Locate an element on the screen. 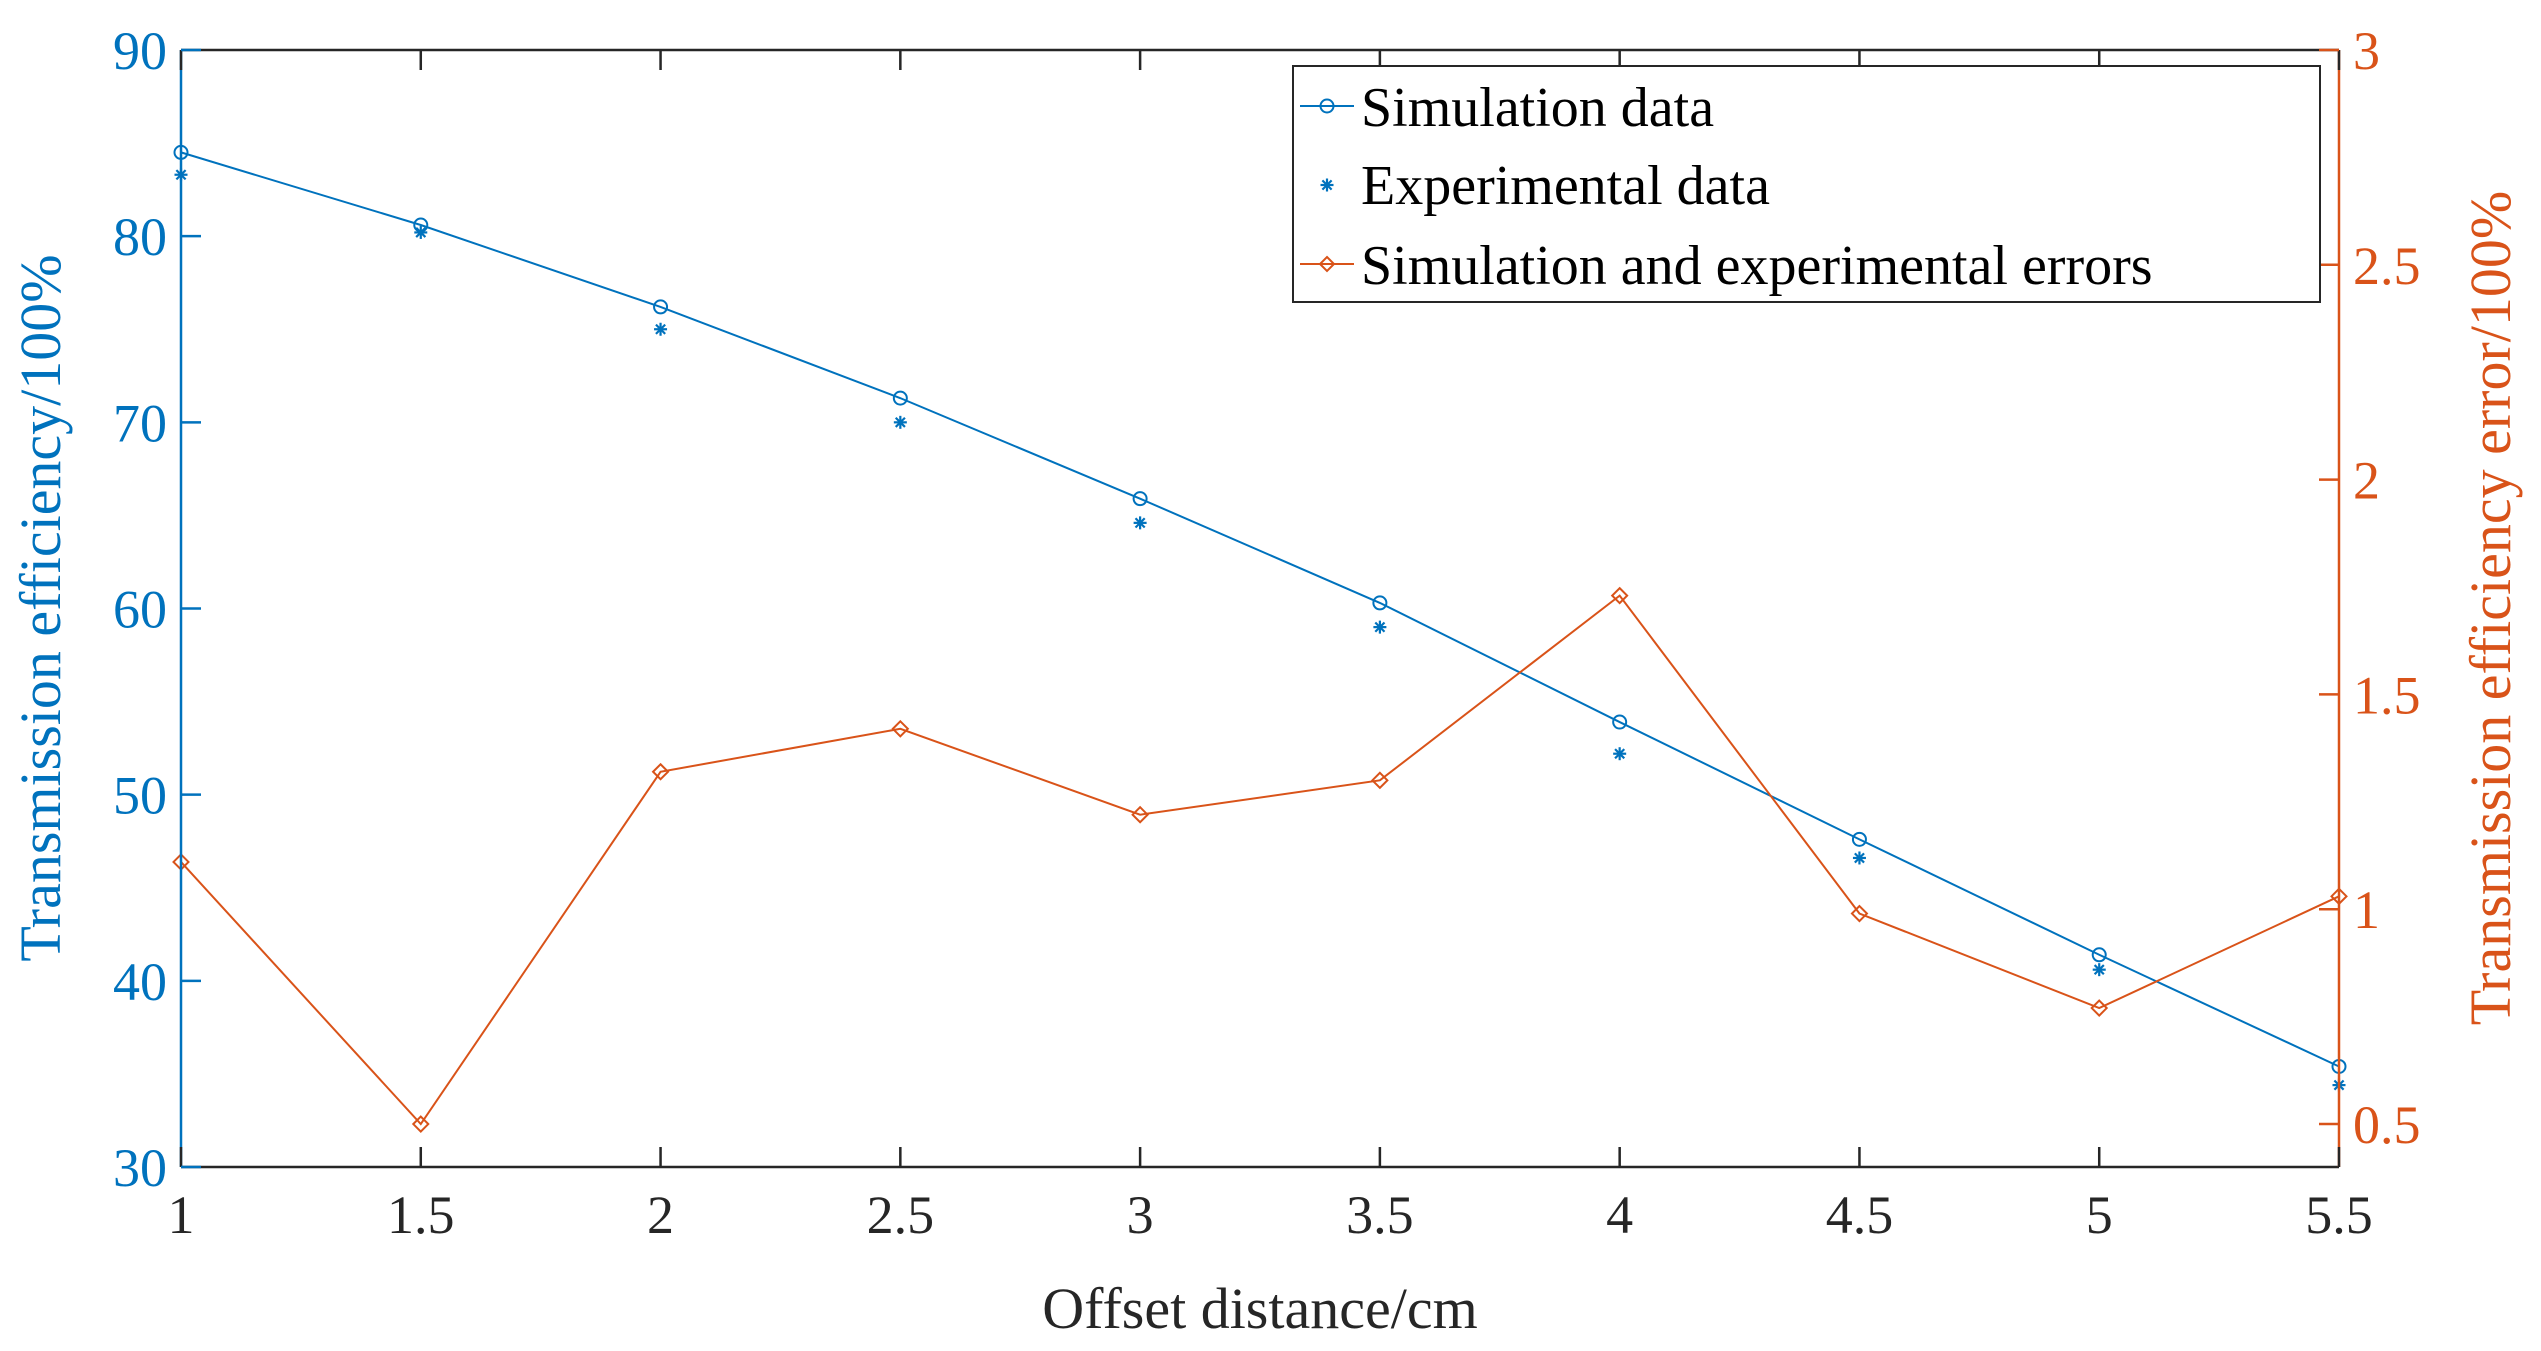 This screenshot has width=2541, height=1351. y-right-tick-label: 1.5 is located at coordinates (2387, 695).